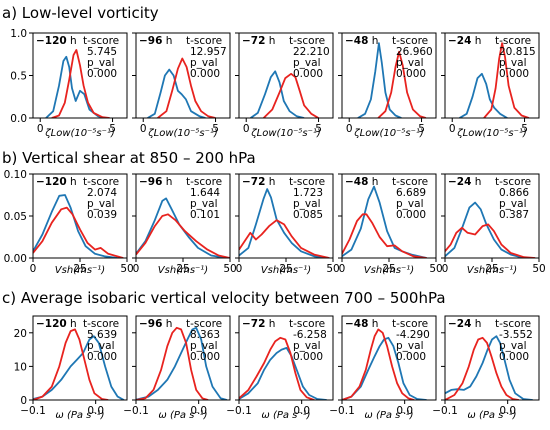 The height and width of the screenshot is (430, 550). What do you see at coordinates (102, 193) in the screenshot?
I see `stat-value: 2.074` at bounding box center [102, 193].